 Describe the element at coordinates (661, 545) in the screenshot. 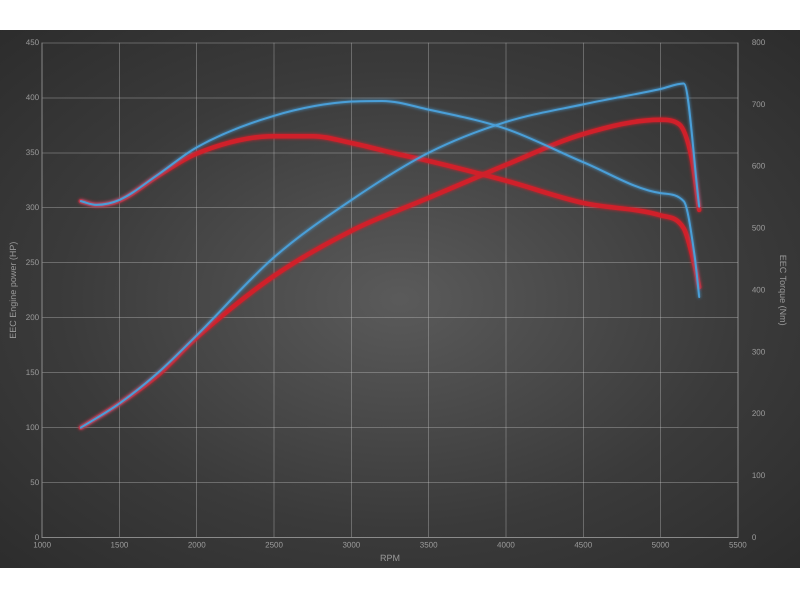

I see `x-tick-label: 5000` at that location.